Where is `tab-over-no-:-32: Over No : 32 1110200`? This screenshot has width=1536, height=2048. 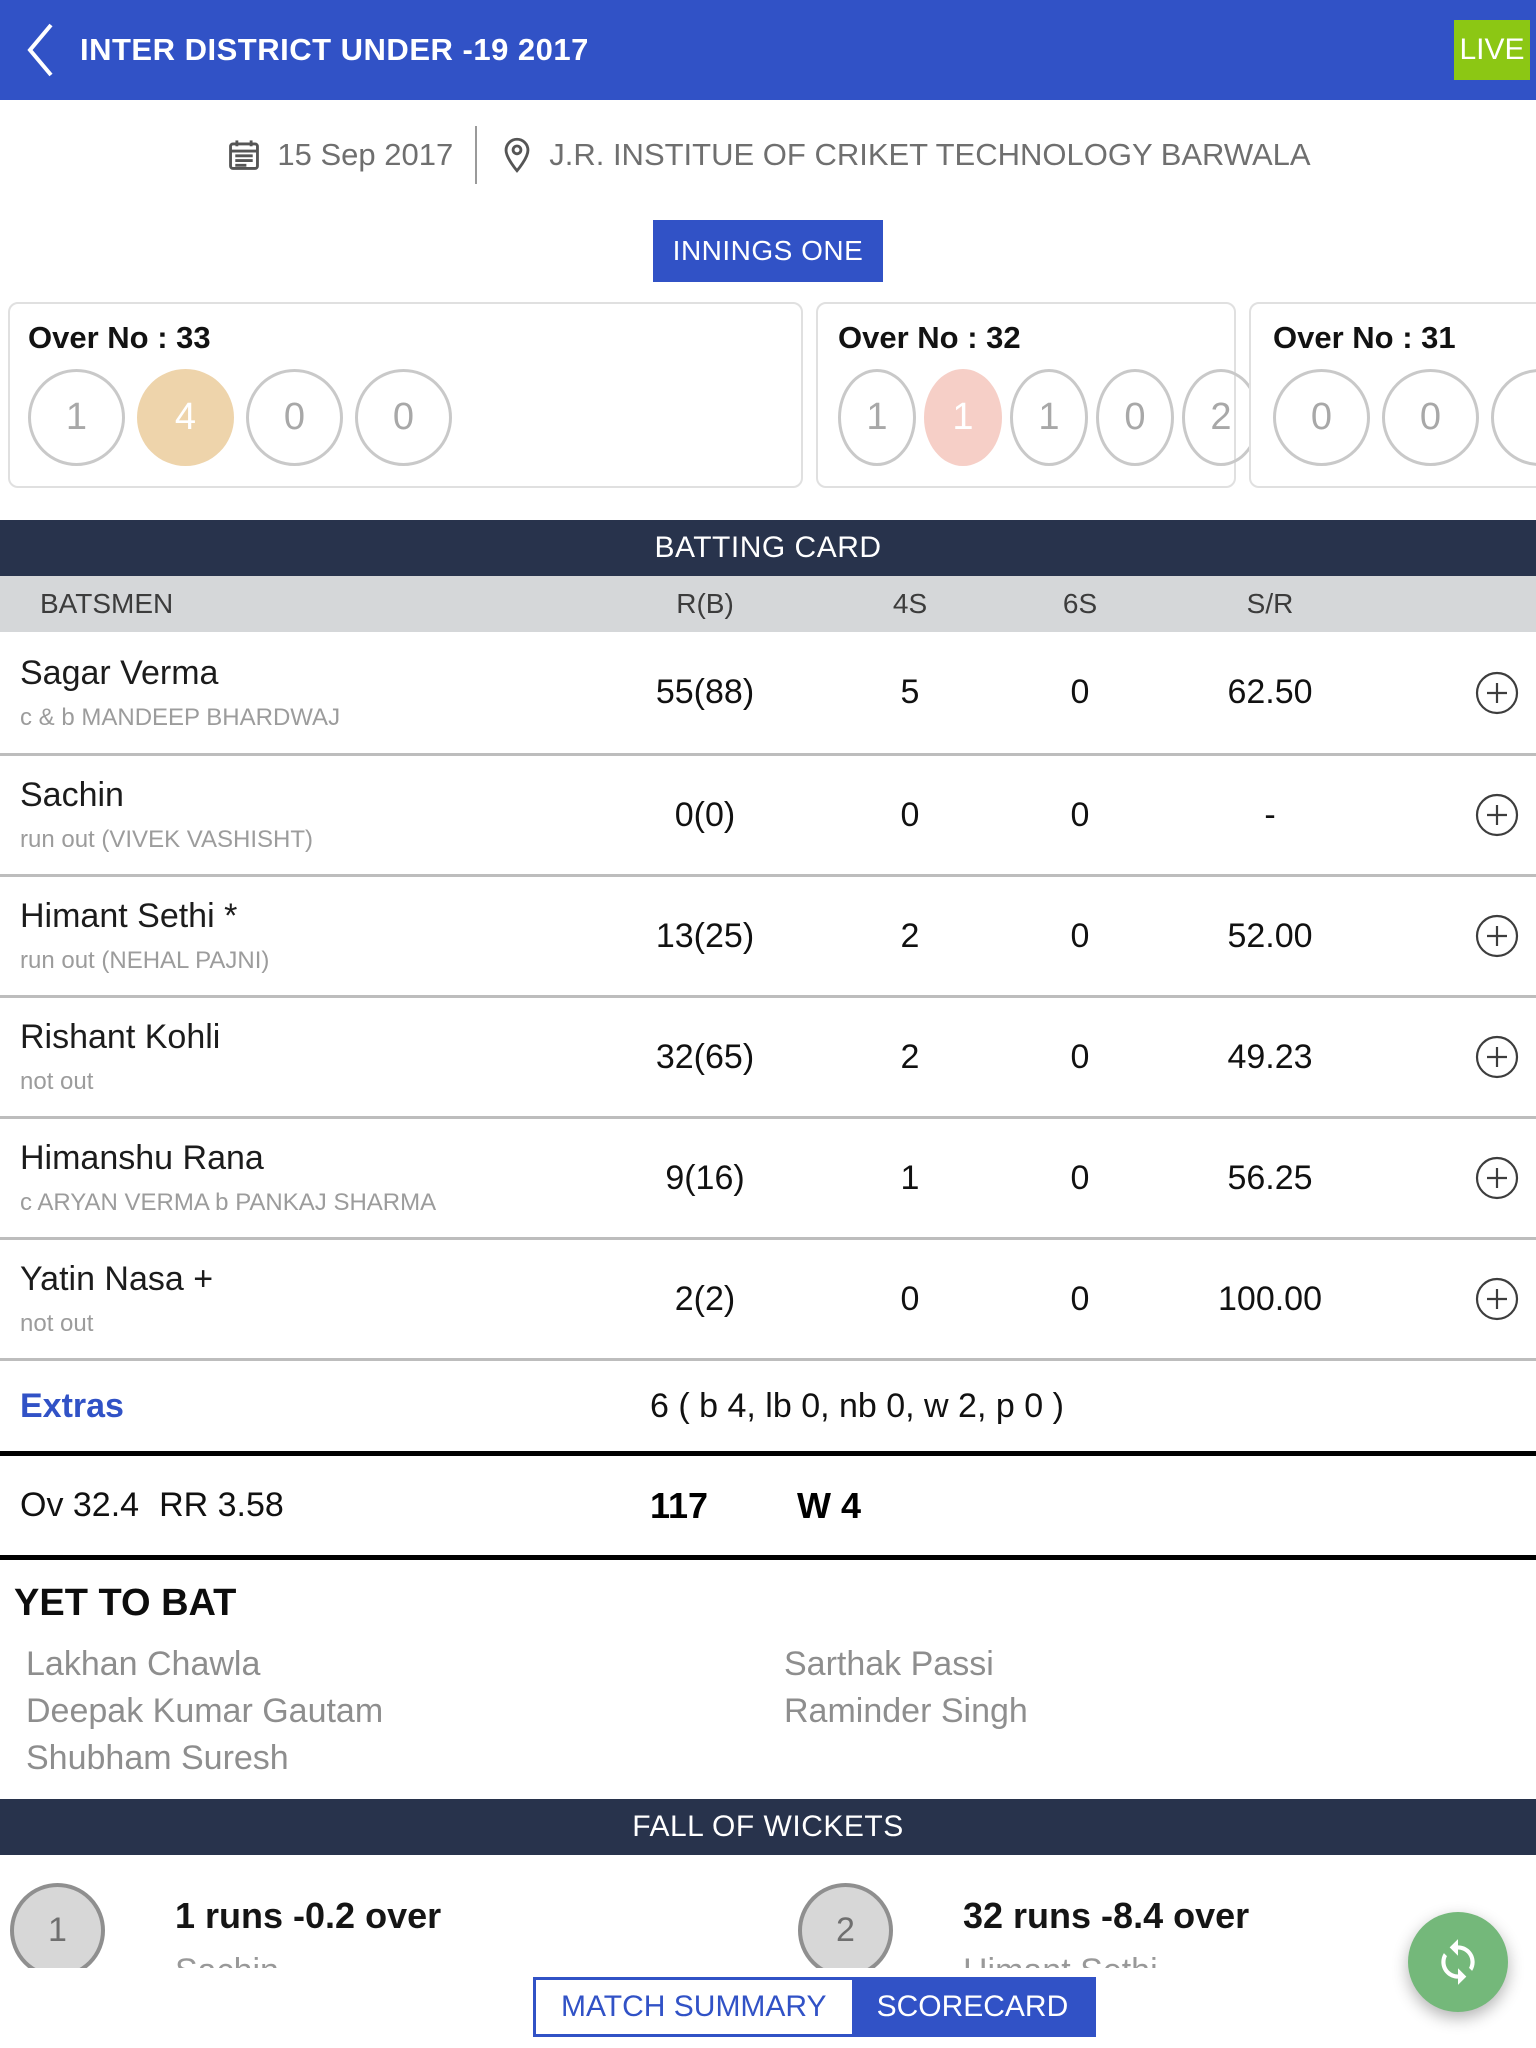 tab-over-no-:-32: Over No : 32 1110200 is located at coordinates (1124, 395).